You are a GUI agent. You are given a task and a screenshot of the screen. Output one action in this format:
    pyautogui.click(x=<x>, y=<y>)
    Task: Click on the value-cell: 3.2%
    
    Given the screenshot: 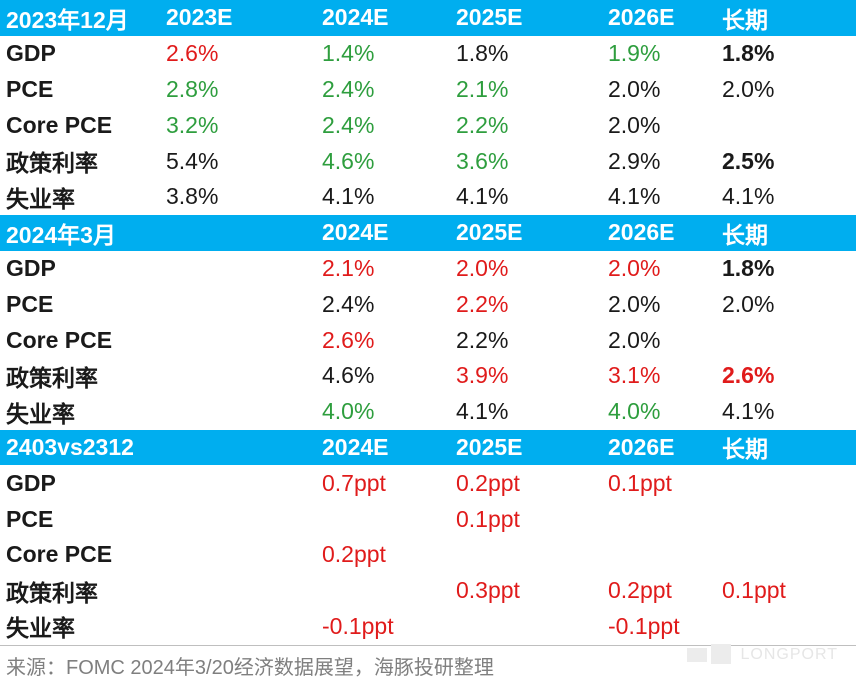 What is the action you would take?
    pyautogui.click(x=192, y=124)
    